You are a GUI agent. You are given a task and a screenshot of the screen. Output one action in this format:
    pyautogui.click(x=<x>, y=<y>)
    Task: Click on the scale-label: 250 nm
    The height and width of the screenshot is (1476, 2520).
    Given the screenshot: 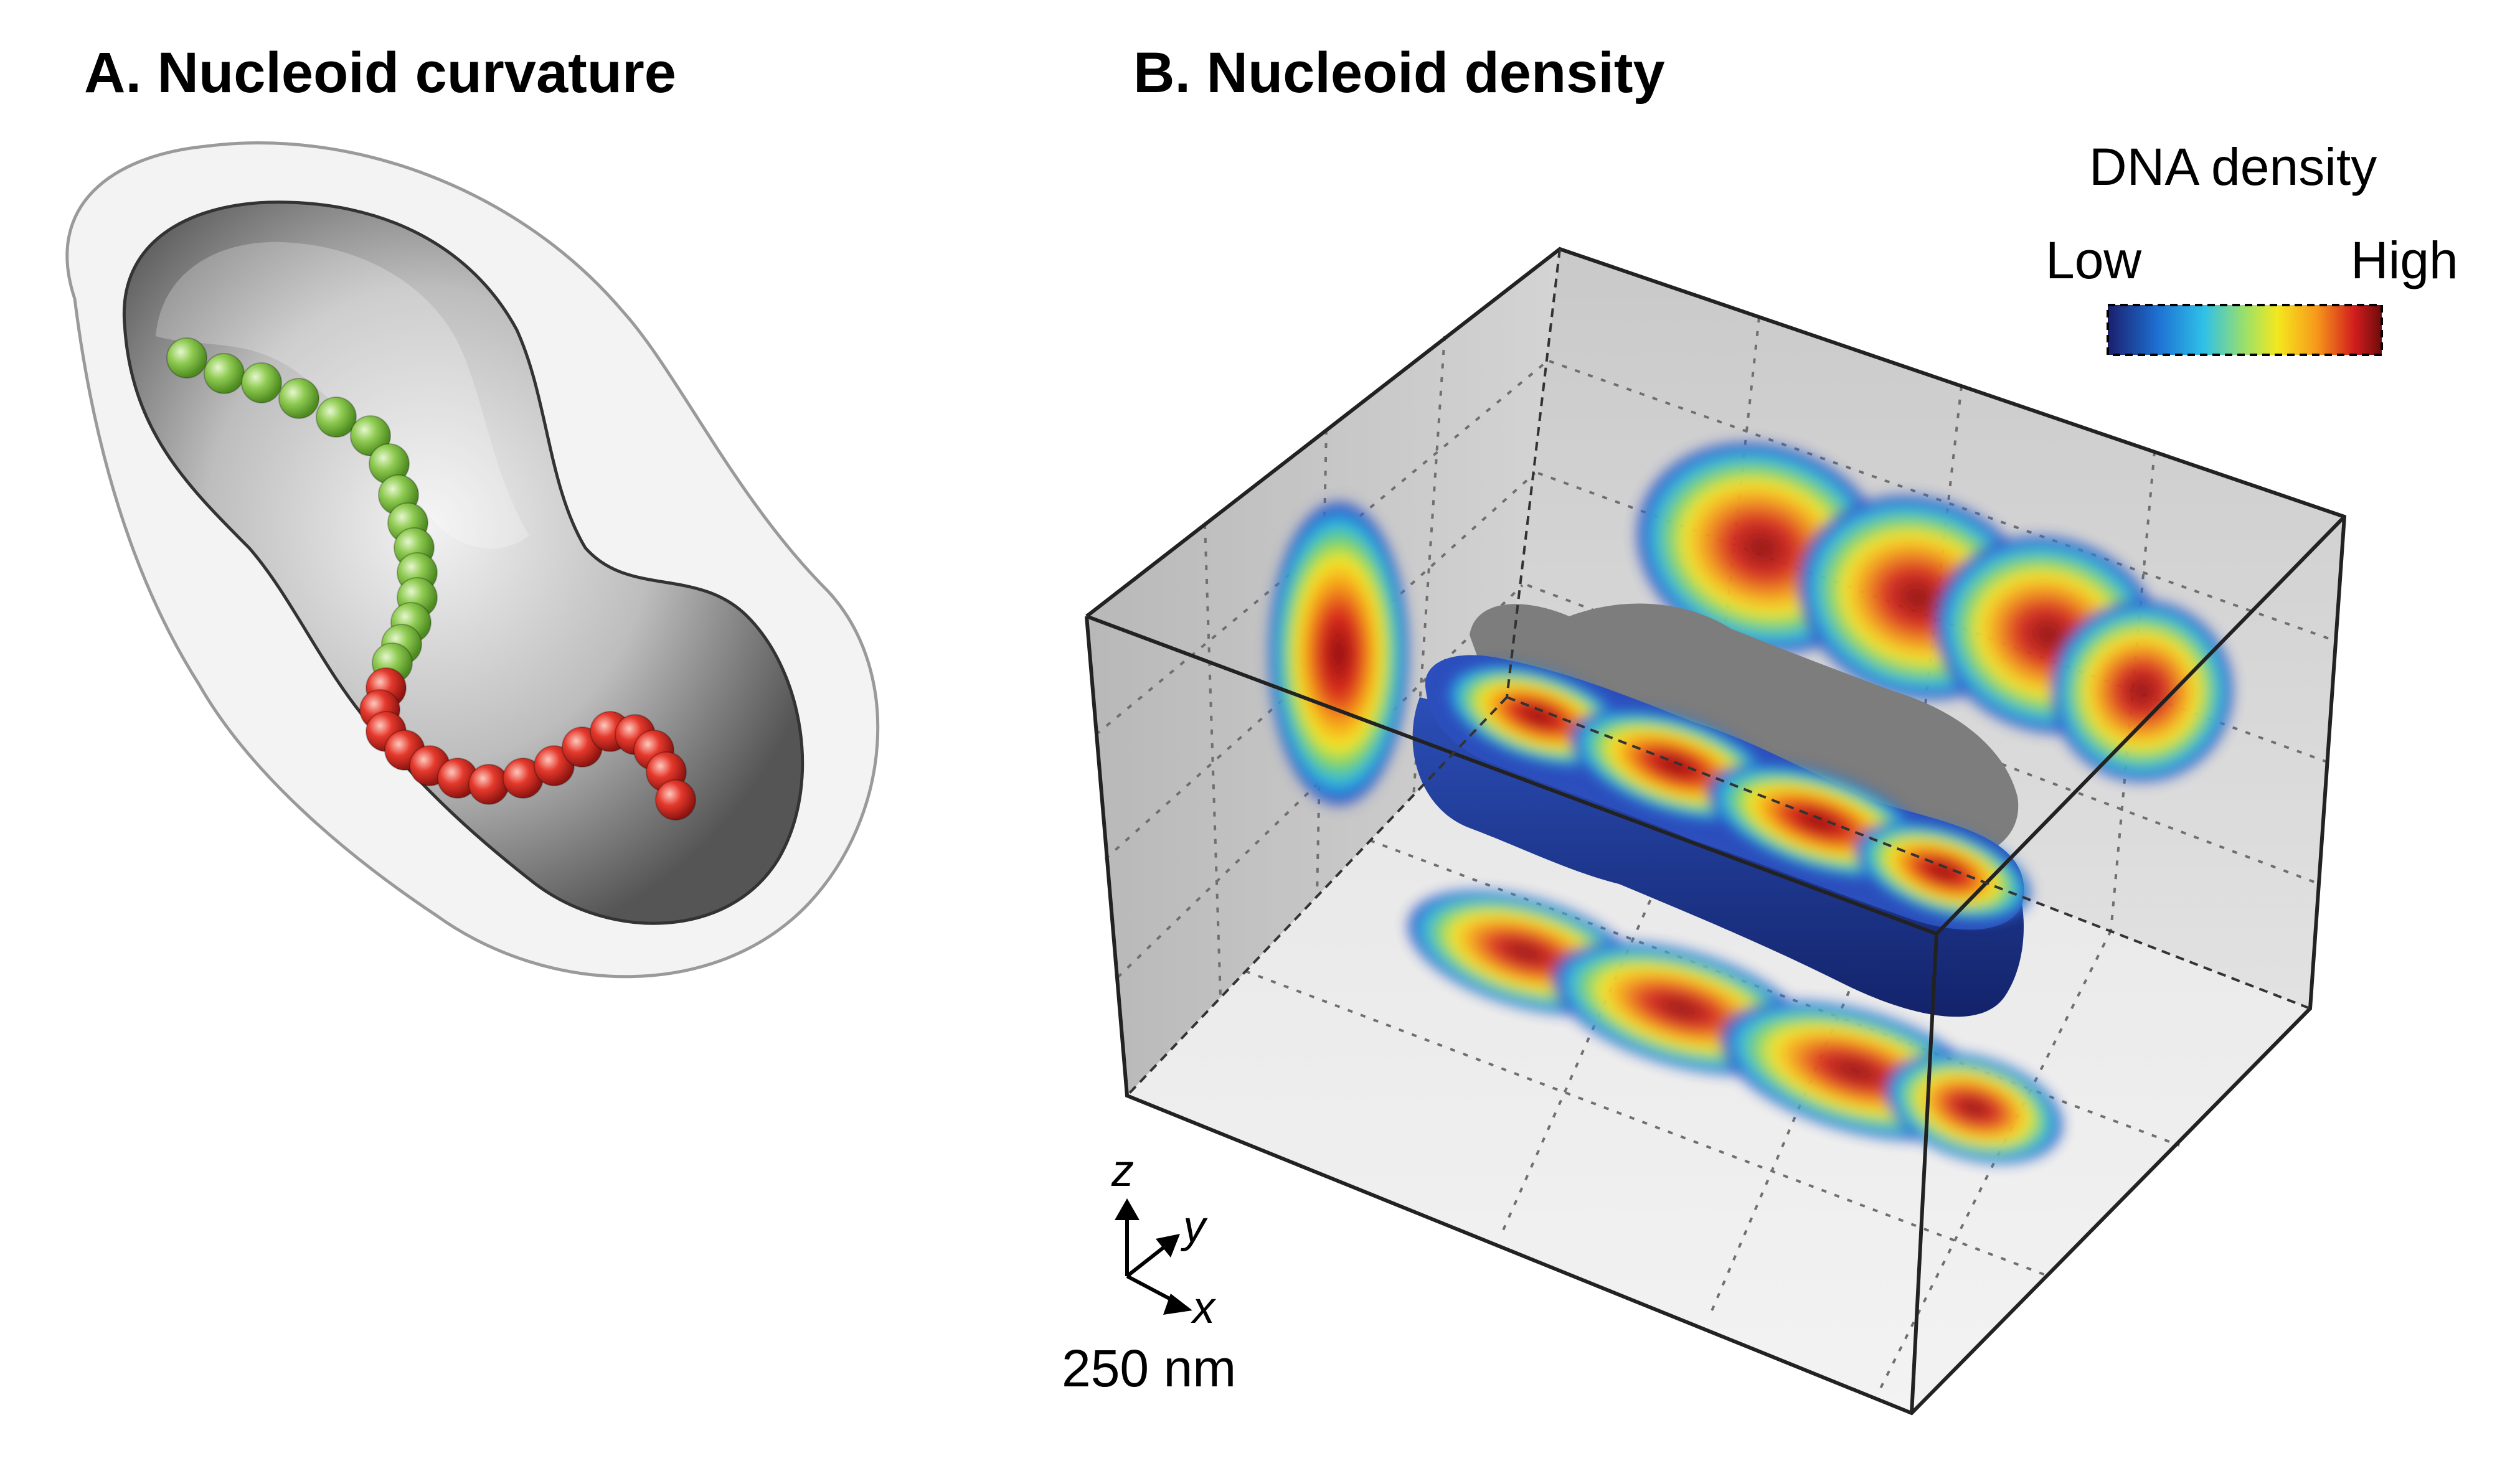 What is the action you would take?
    pyautogui.click(x=1149, y=1368)
    